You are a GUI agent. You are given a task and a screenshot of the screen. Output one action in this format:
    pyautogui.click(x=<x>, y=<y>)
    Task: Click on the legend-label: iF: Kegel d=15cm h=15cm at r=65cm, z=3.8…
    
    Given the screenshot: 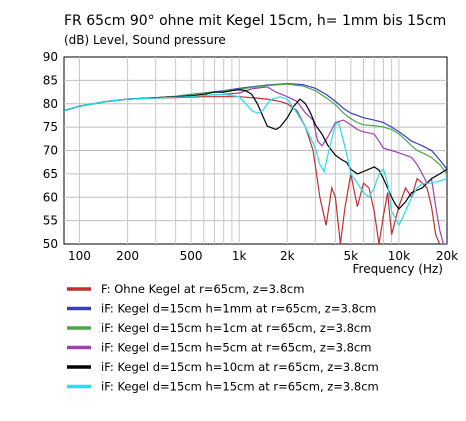 What is the action you would take?
    pyautogui.click(x=240, y=387)
    